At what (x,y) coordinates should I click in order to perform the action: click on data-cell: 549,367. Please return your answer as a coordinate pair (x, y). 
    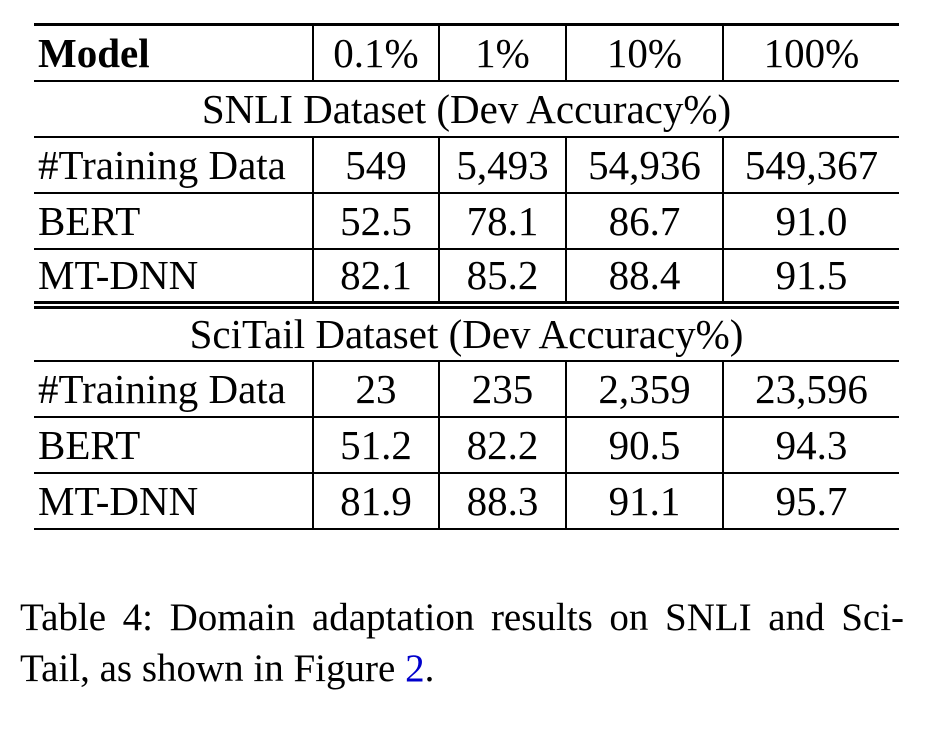
    Looking at the image, I should click on (810, 164).